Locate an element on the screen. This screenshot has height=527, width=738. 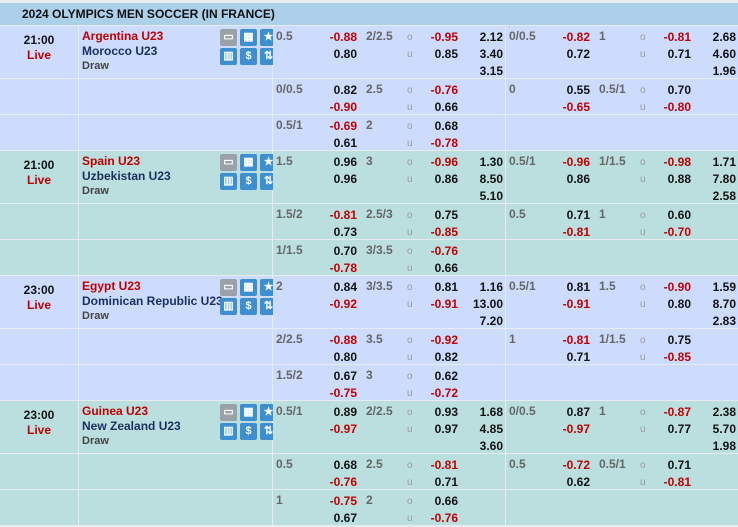
over-odds: -0.92 is located at coordinates (444, 340).